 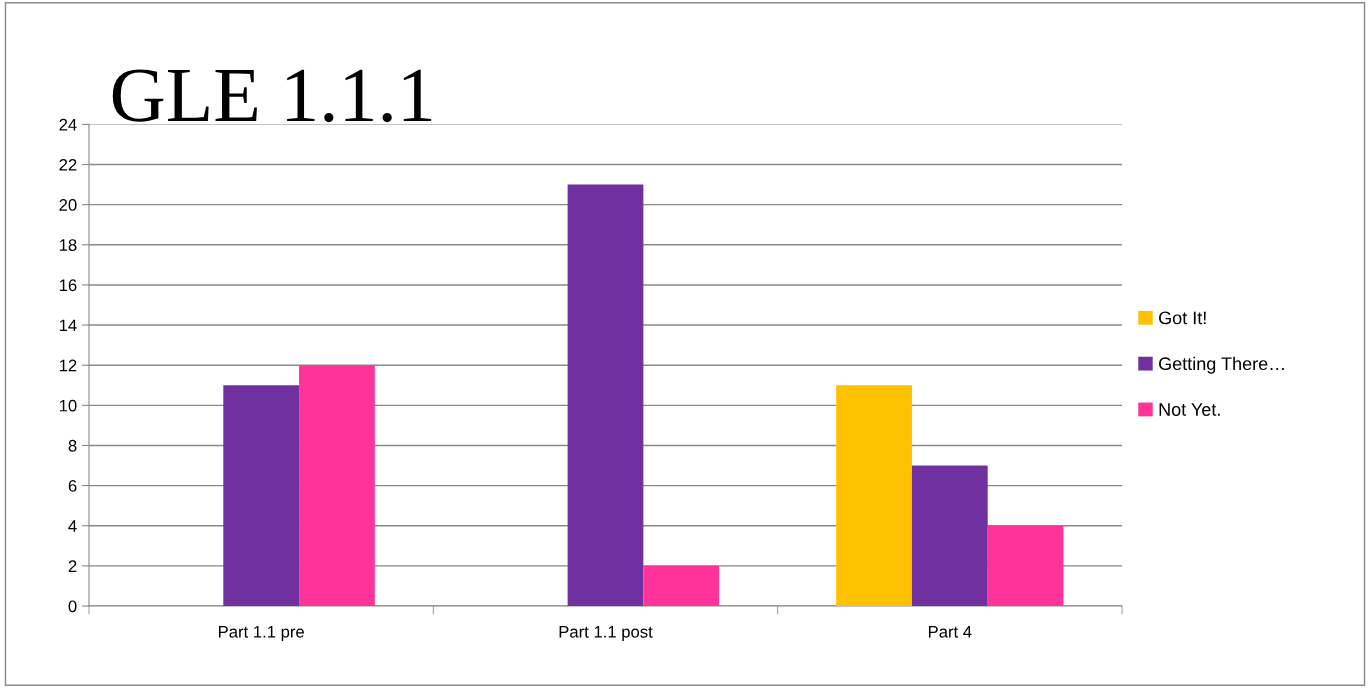 What do you see at coordinates (1182, 318) in the screenshot?
I see `legend-label: Got It!` at bounding box center [1182, 318].